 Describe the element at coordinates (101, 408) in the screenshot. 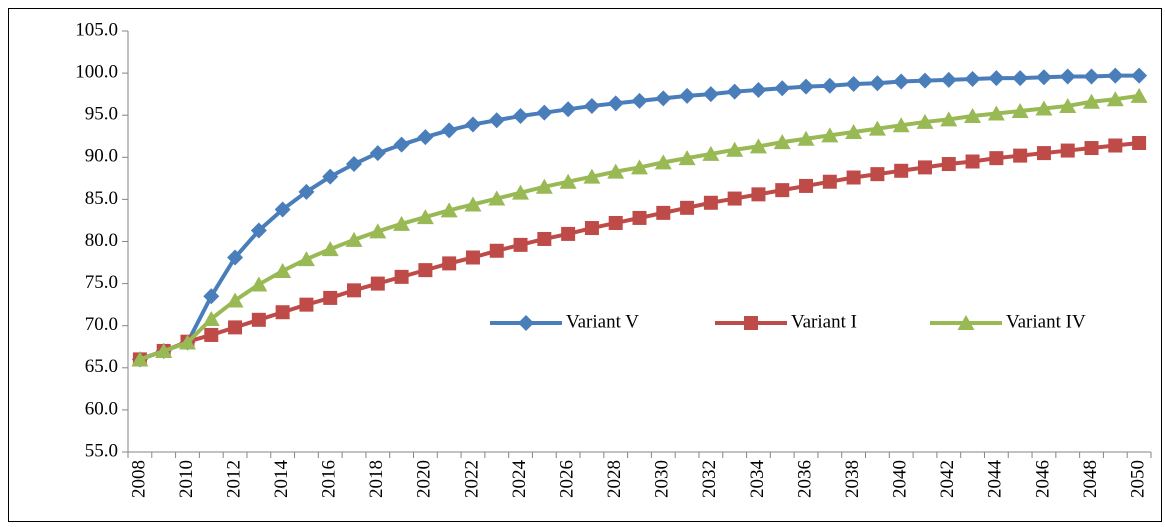

I see `y-tick-label: 60.0` at that location.